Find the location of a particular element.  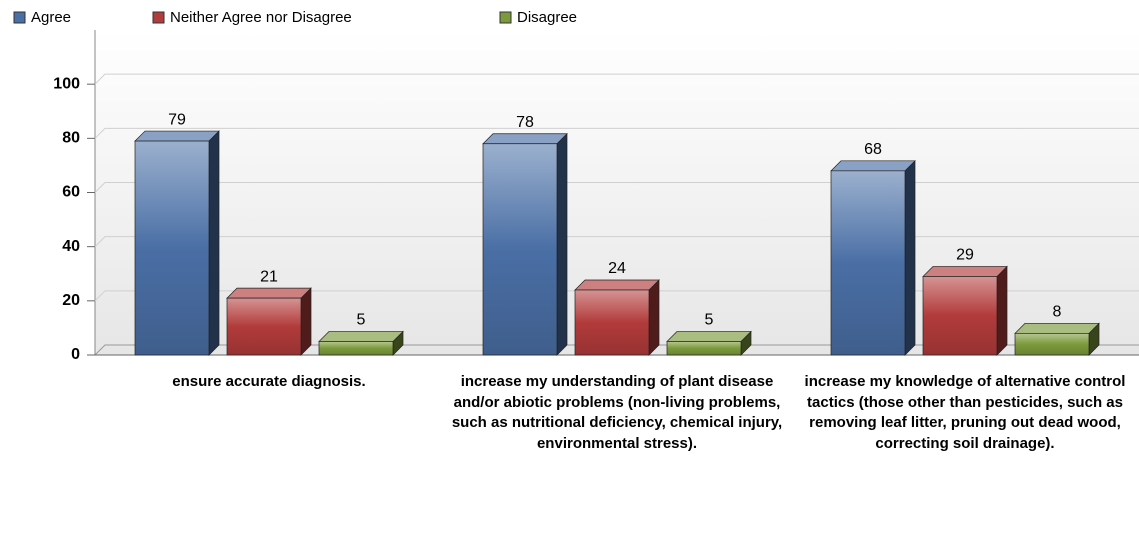

y-tick-label: 0 is located at coordinates (75, 354).